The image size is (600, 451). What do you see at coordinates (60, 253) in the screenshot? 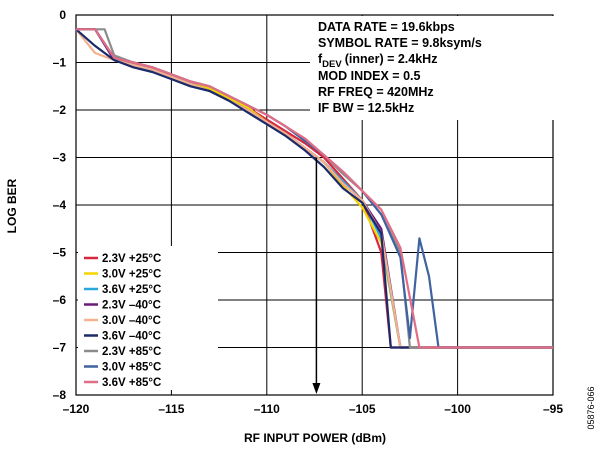
I see `y-tick-label: –5` at bounding box center [60, 253].